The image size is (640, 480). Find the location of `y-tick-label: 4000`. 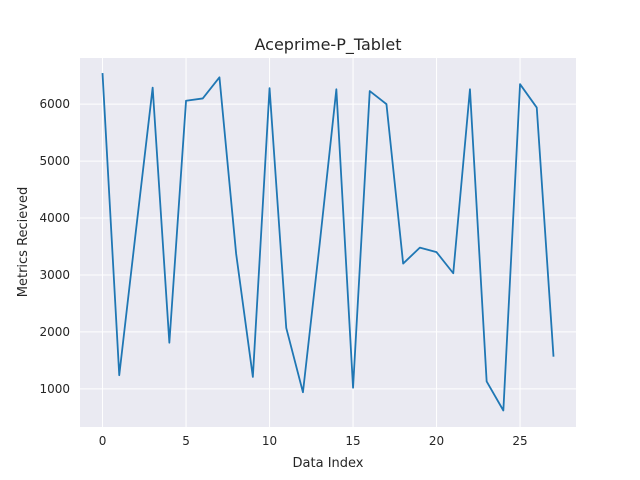

y-tick-label: 4000 is located at coordinates (54, 218).